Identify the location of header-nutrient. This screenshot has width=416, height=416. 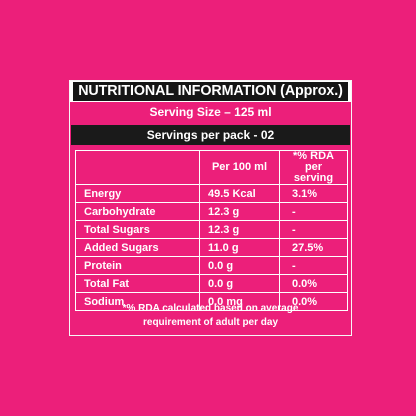
(137, 167).